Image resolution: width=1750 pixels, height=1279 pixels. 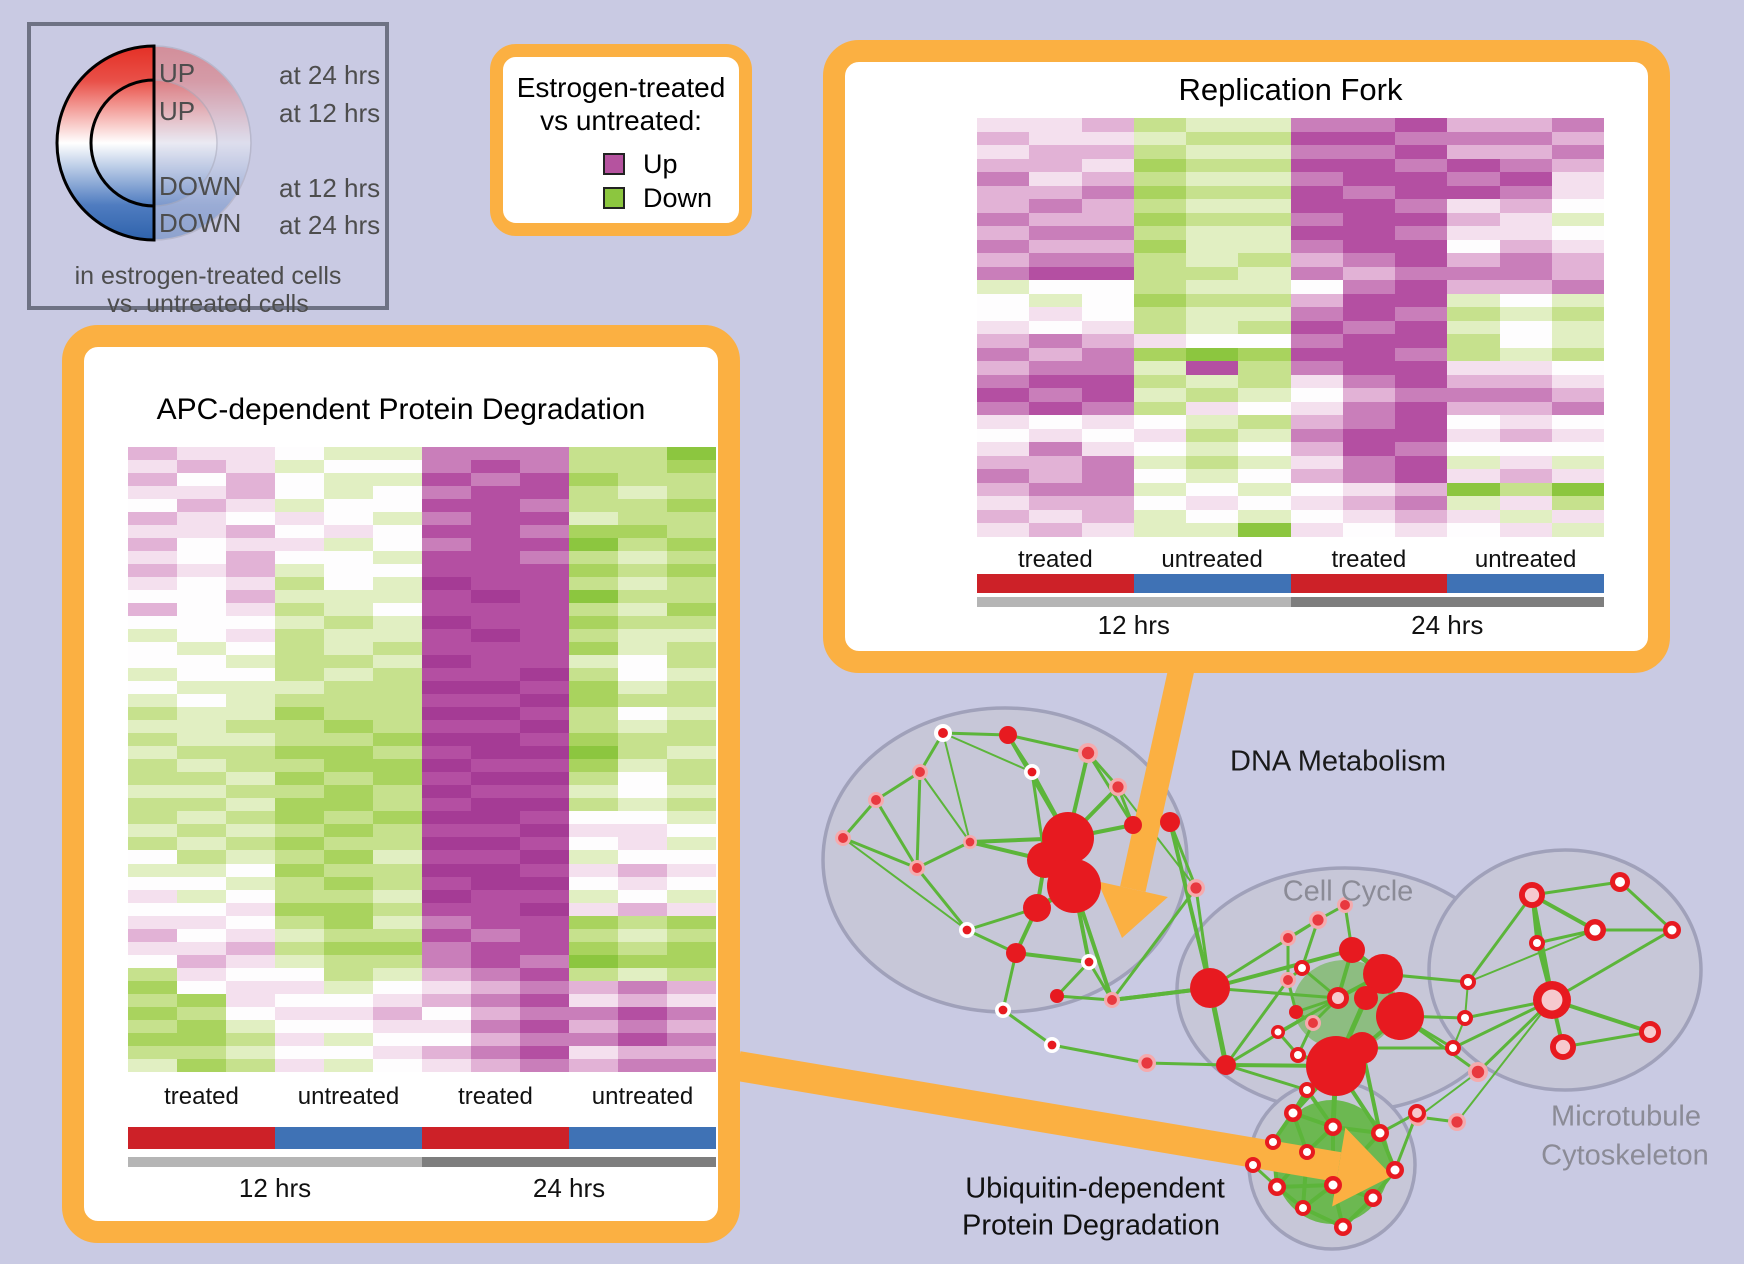 I want to click on gene-node-solid, so click(x=1074, y=886).